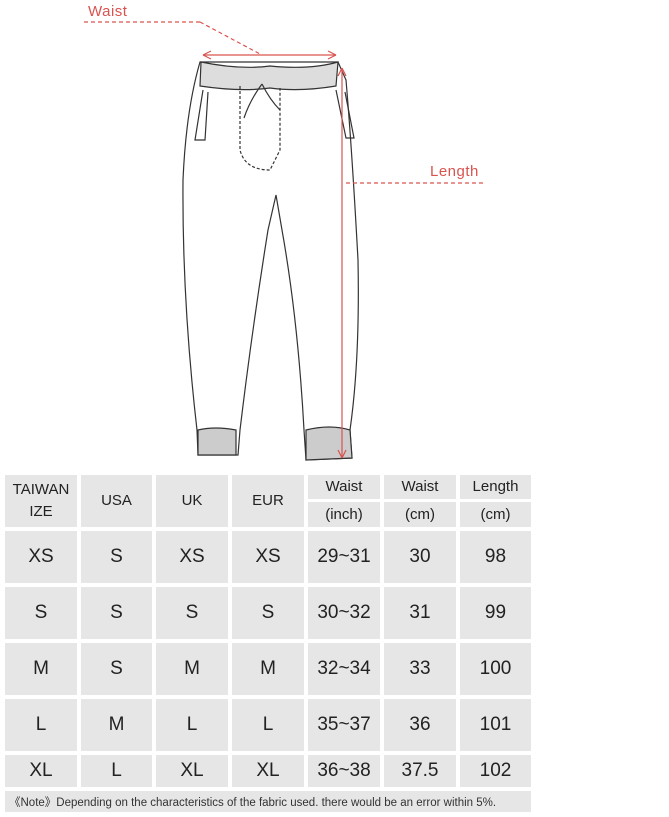 Image resolution: width=669 pixels, height=817 pixels. What do you see at coordinates (268, 501) in the screenshot?
I see `header-cell: EUR` at bounding box center [268, 501].